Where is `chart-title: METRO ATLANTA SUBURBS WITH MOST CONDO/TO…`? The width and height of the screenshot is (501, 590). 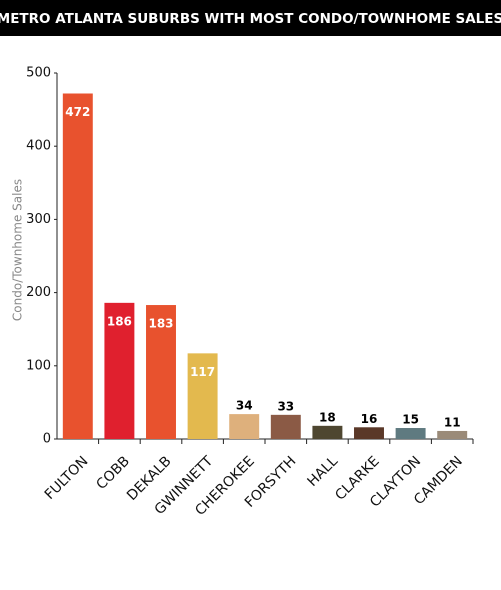
chart-title: METRO ATLANTA SUBURBS WITH MOST CONDO/TO… is located at coordinates (250, 19).